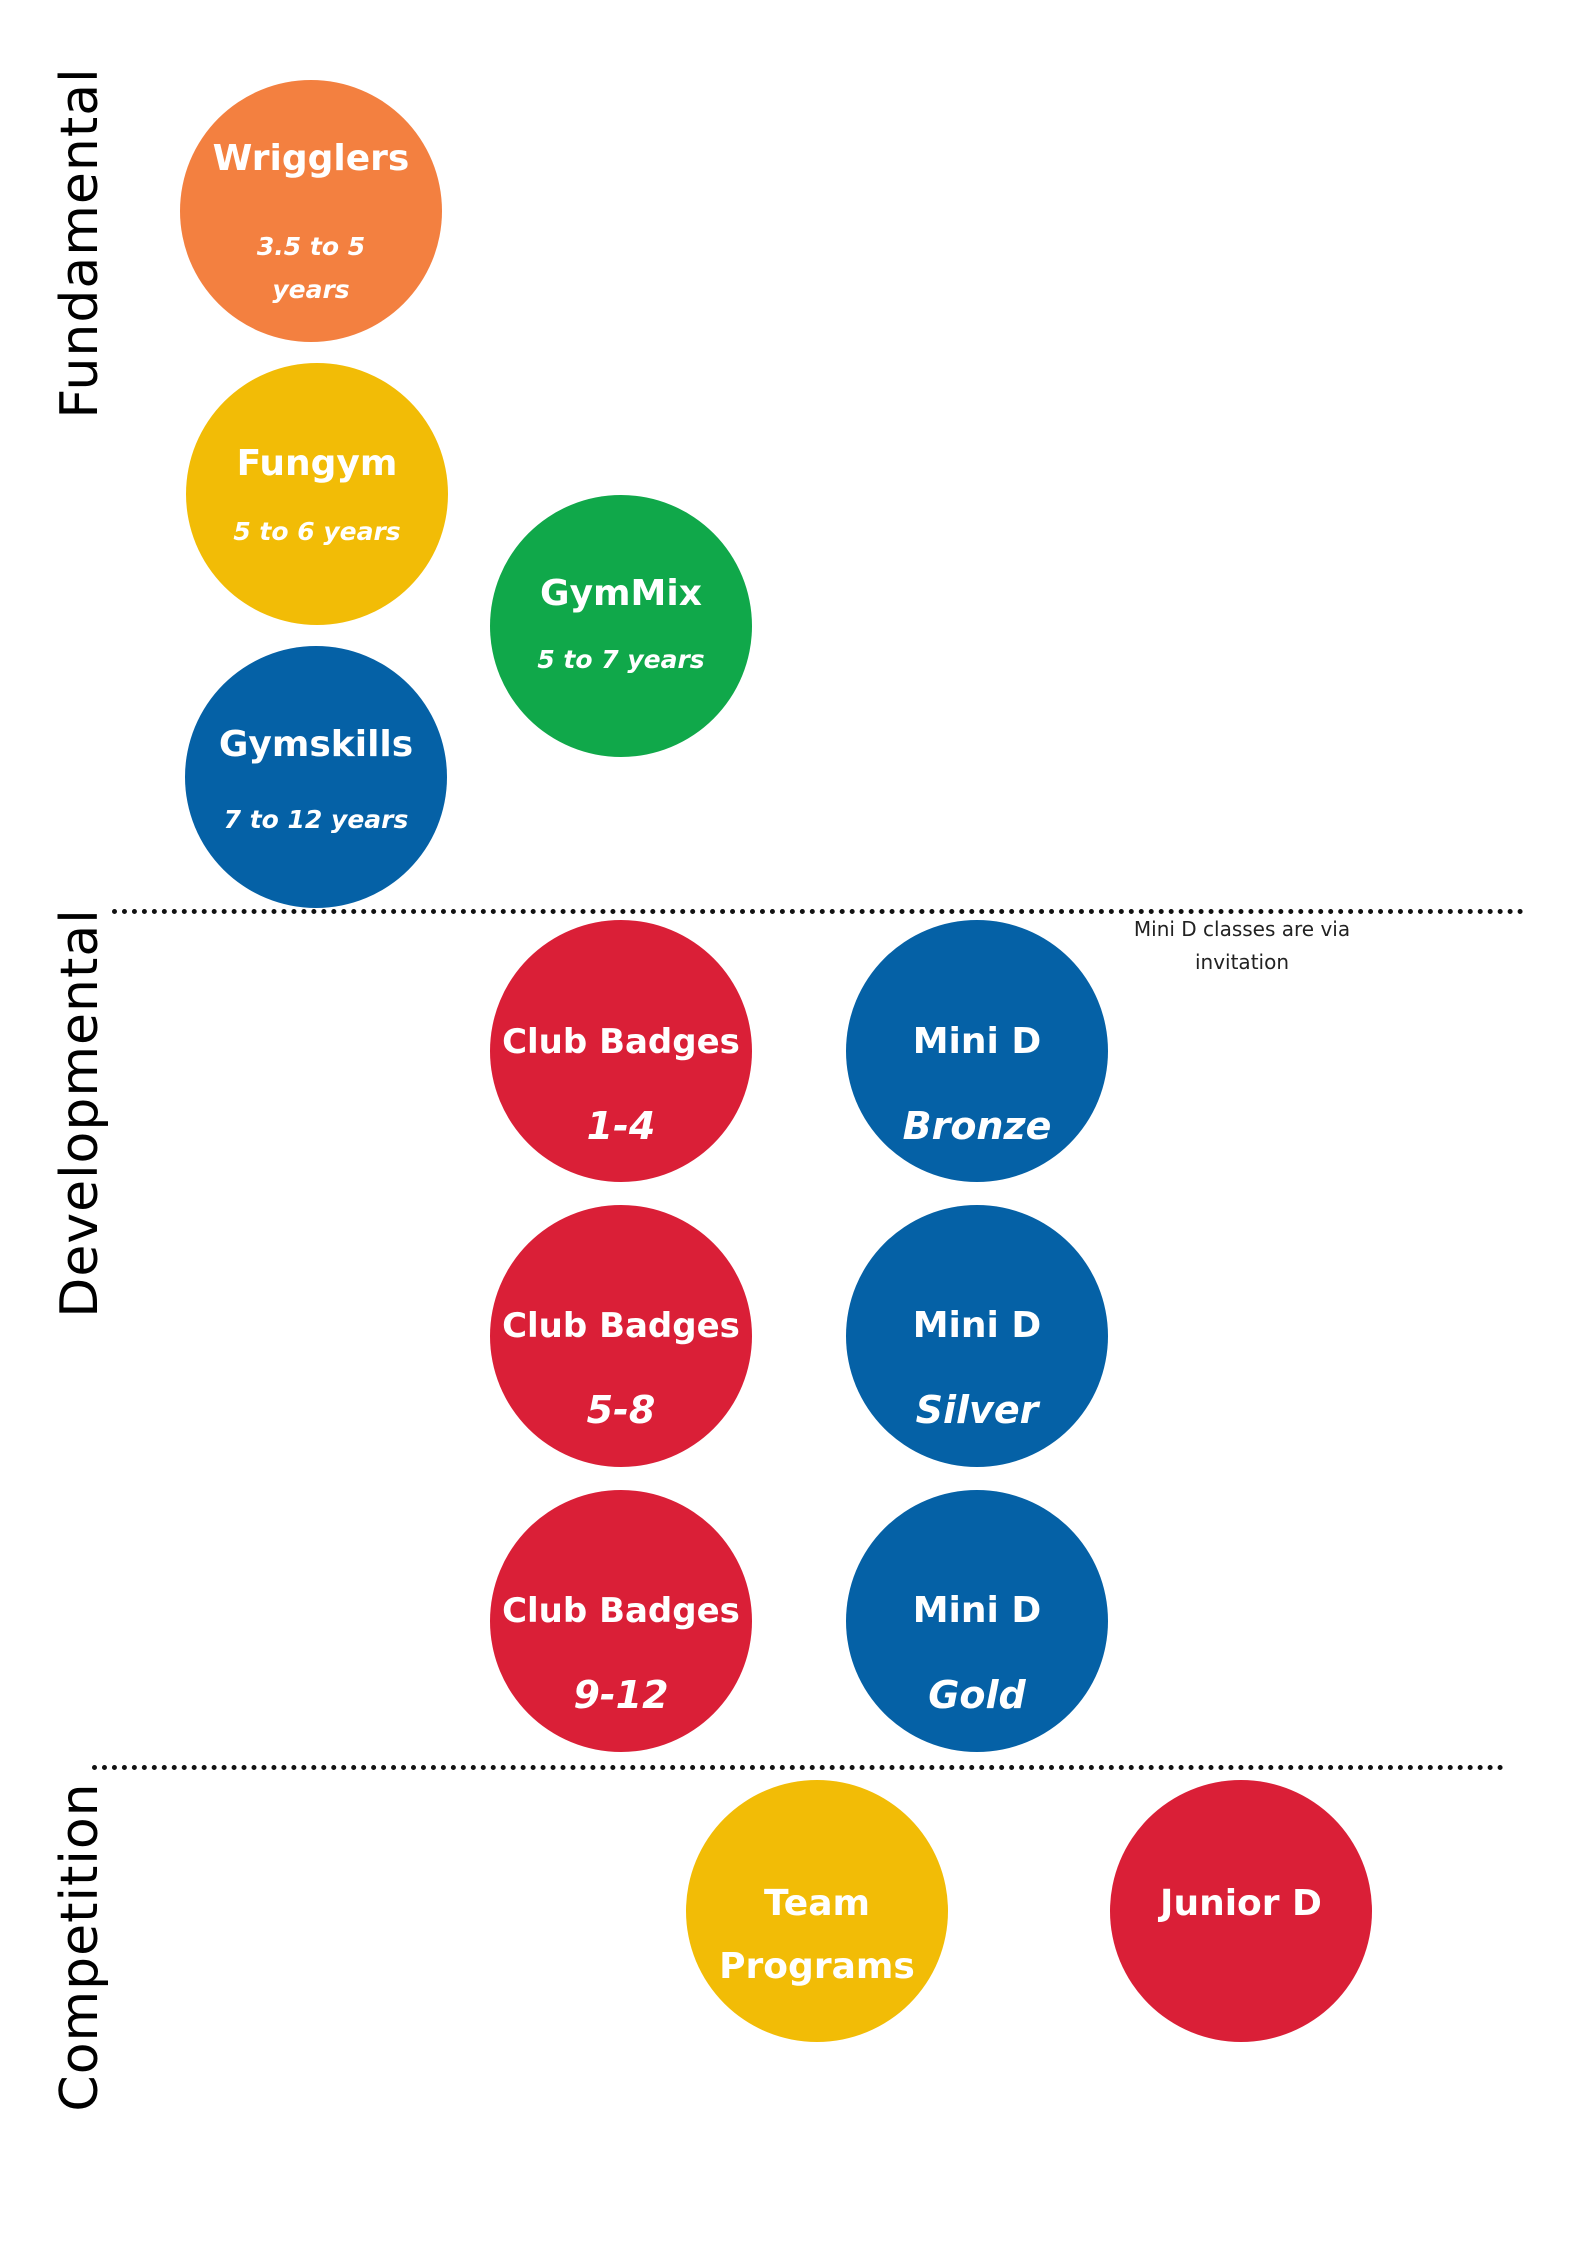 The image size is (1587, 2245). What do you see at coordinates (1241, 1903) in the screenshot?
I see `program-title: Junior D` at bounding box center [1241, 1903].